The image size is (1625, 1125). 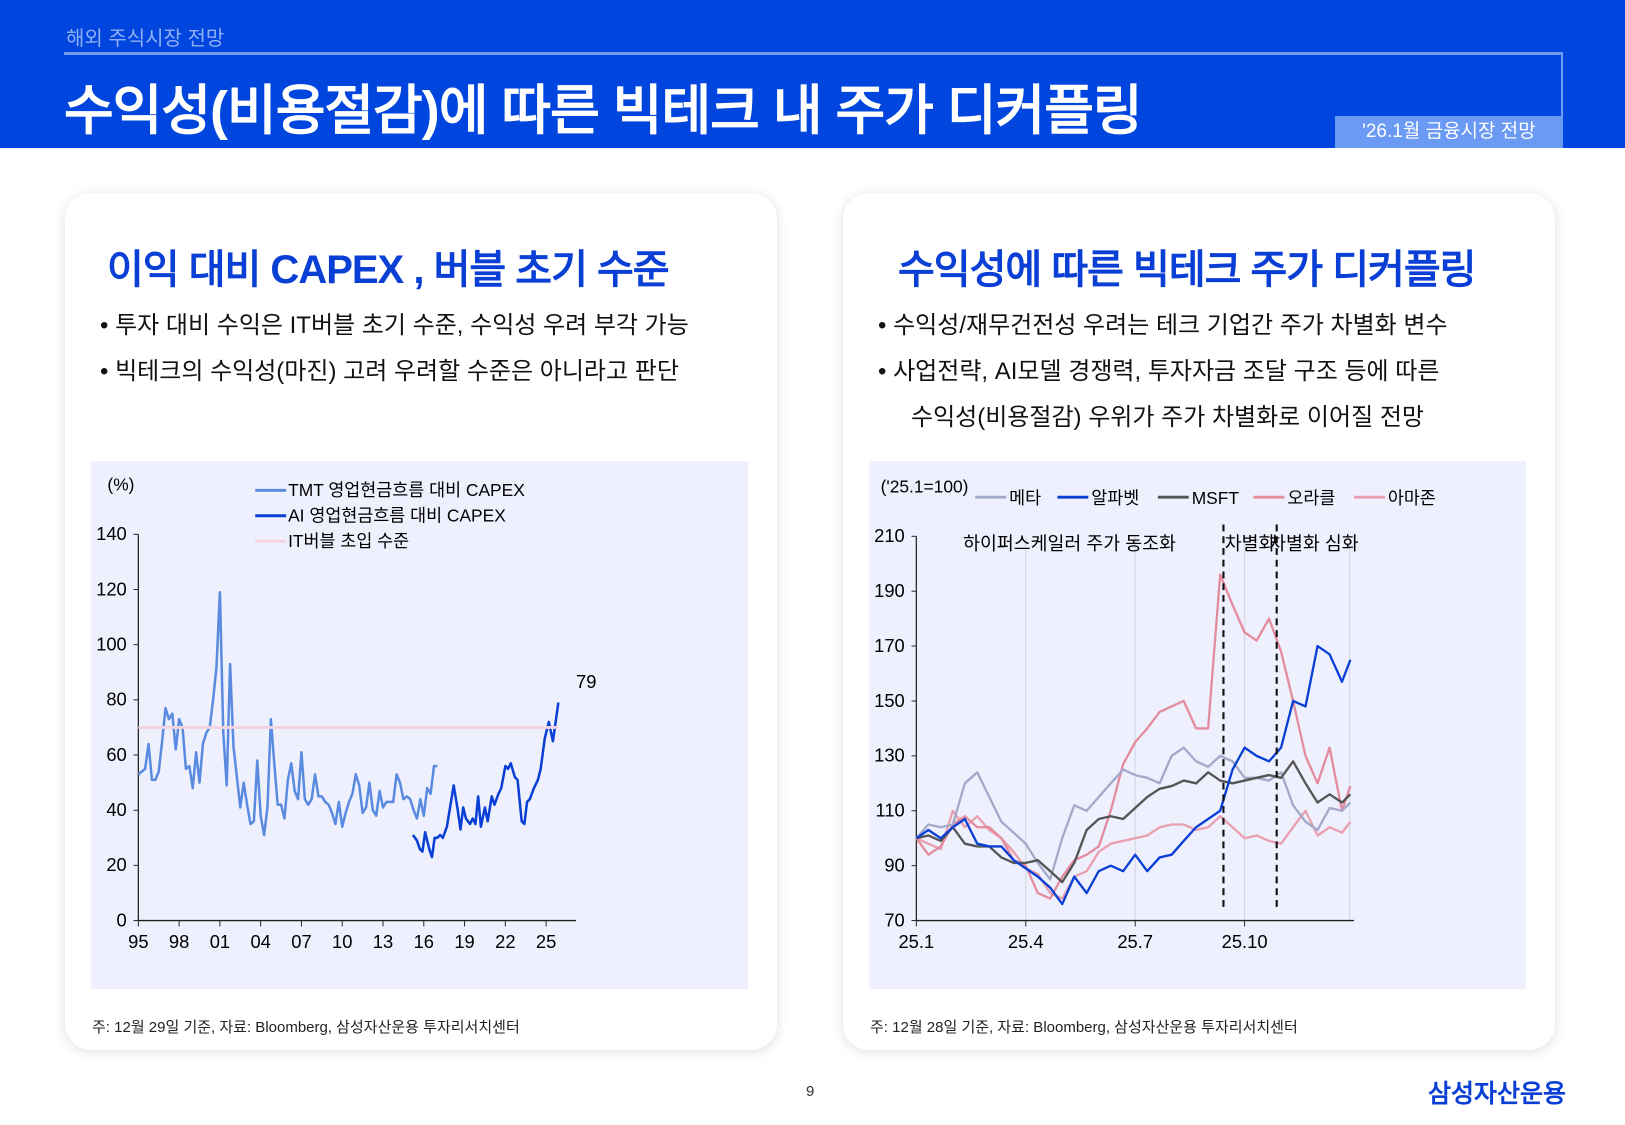 What do you see at coordinates (889, 535) in the screenshot?
I see `y-tick-label: 210` at bounding box center [889, 535].